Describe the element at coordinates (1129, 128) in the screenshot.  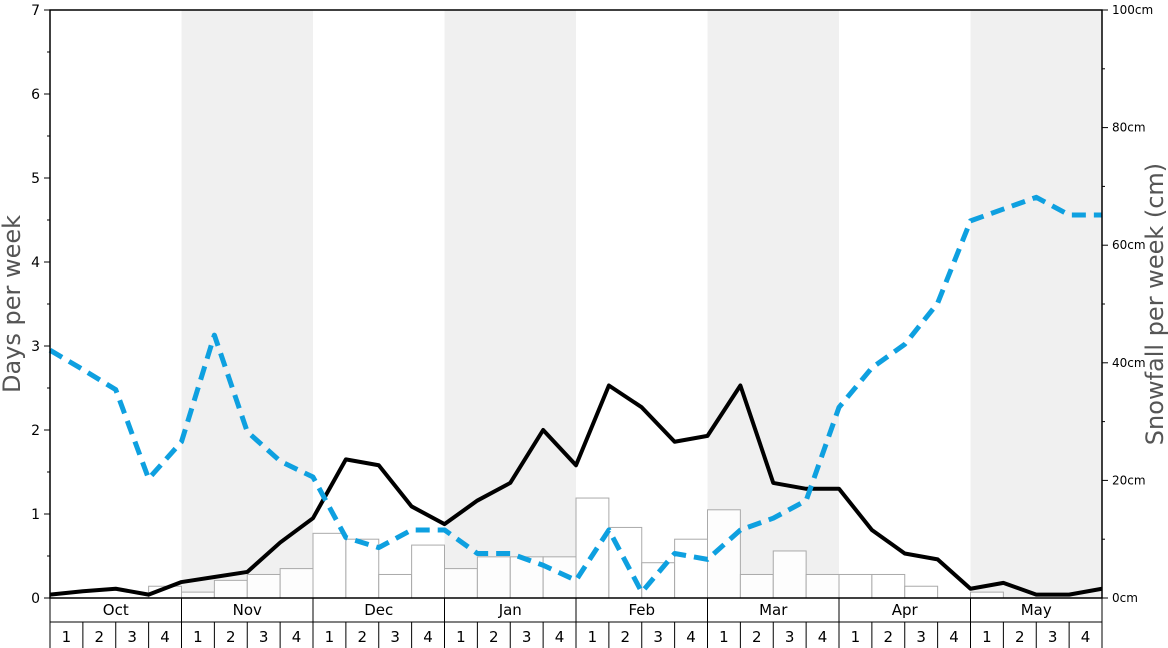
I see `right-tick-label: 80cm` at that location.